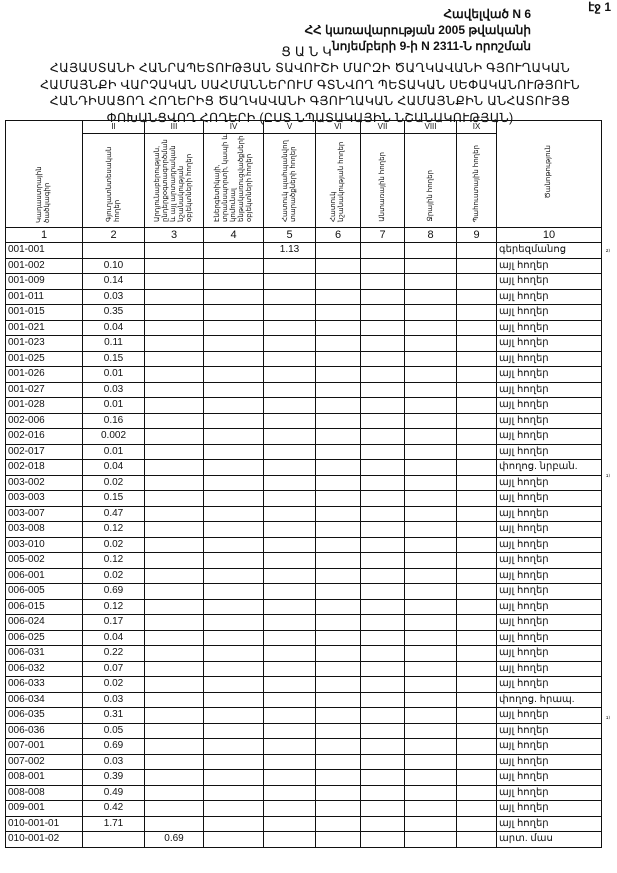 The height and width of the screenshot is (873, 617). I want to click on table-row: 006-024 0.17 այլ հողեր, so click(303, 622).